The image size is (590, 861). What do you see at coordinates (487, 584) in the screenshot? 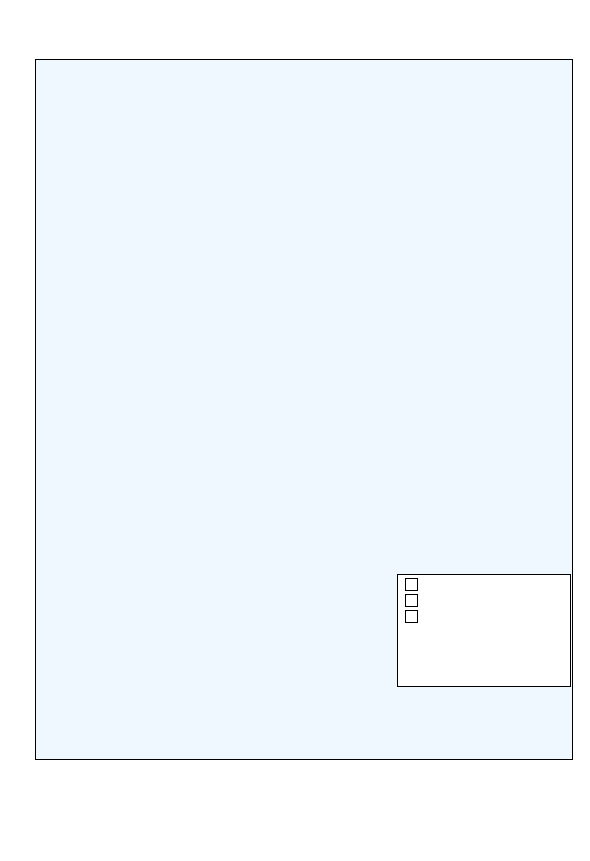
I see `key-row-above` at bounding box center [487, 584].